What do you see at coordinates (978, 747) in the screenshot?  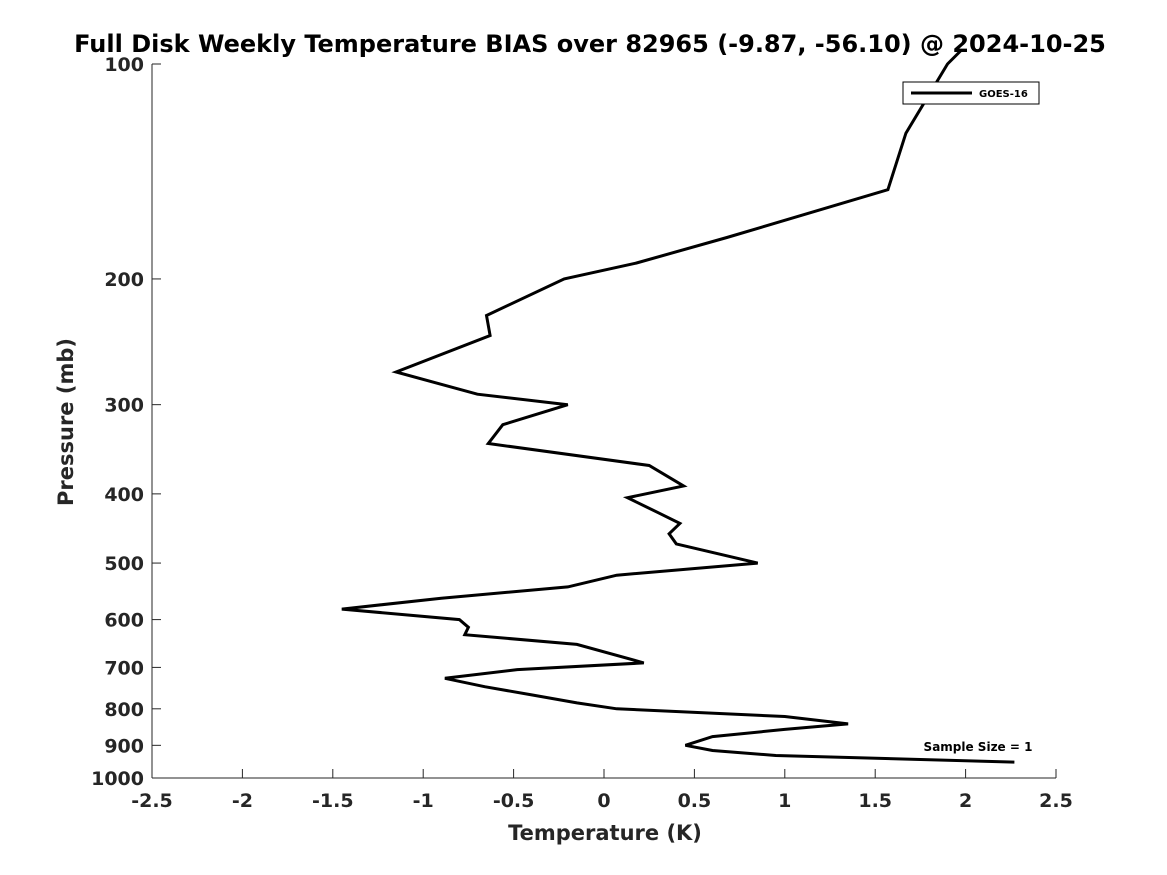 I see `sample-size-annotation: Sample Size = 1` at bounding box center [978, 747].